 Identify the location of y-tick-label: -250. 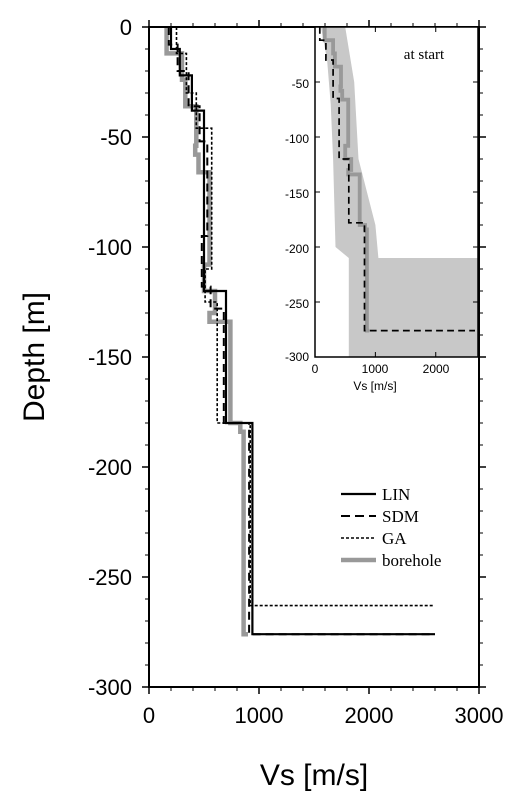
(110, 577).